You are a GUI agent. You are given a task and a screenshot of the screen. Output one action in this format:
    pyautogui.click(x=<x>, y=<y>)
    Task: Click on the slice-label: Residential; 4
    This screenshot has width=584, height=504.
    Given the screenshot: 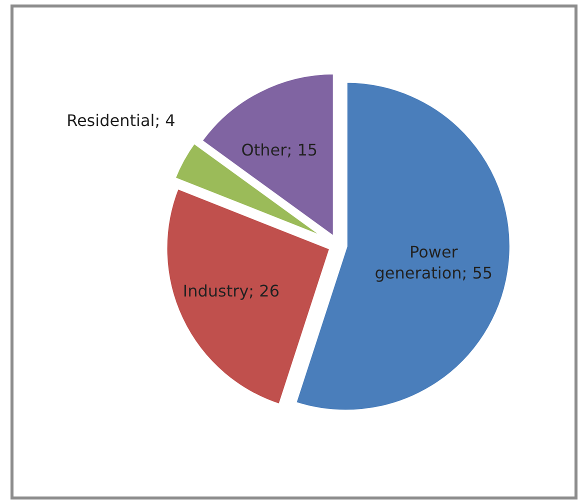 What is the action you would take?
    pyautogui.click(x=121, y=120)
    